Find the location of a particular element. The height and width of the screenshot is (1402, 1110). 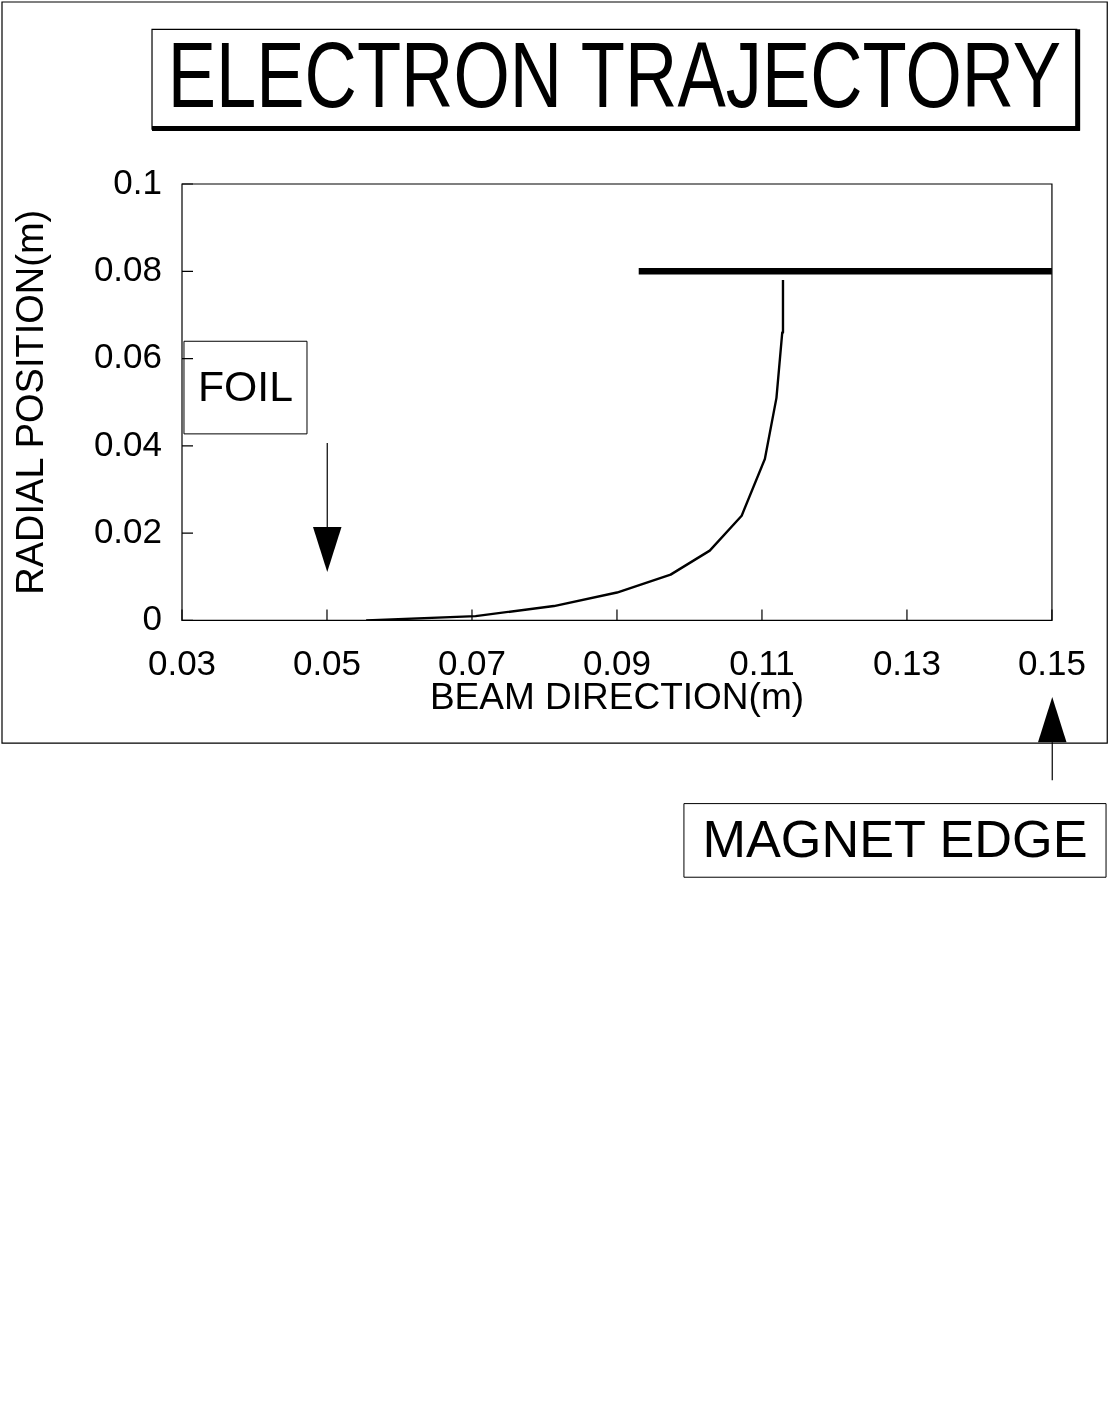

y-tick-label: 0.08 is located at coordinates (127, 268).